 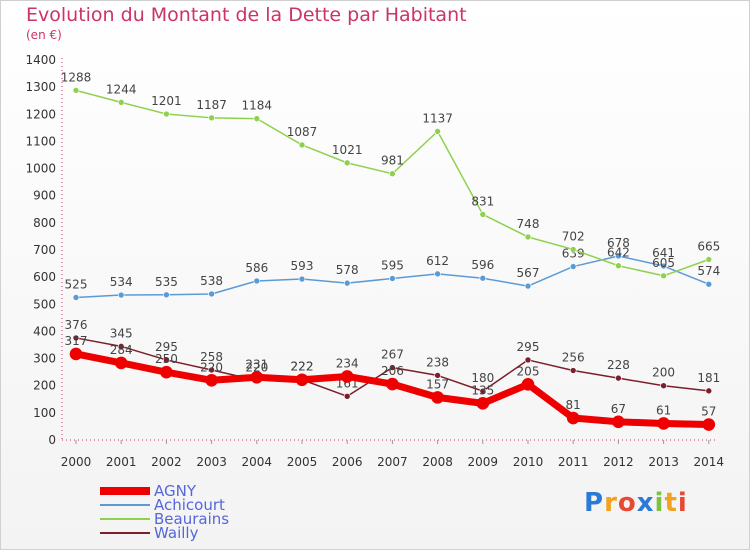 I want to click on y-tick-label: 500, so click(x=44, y=304).